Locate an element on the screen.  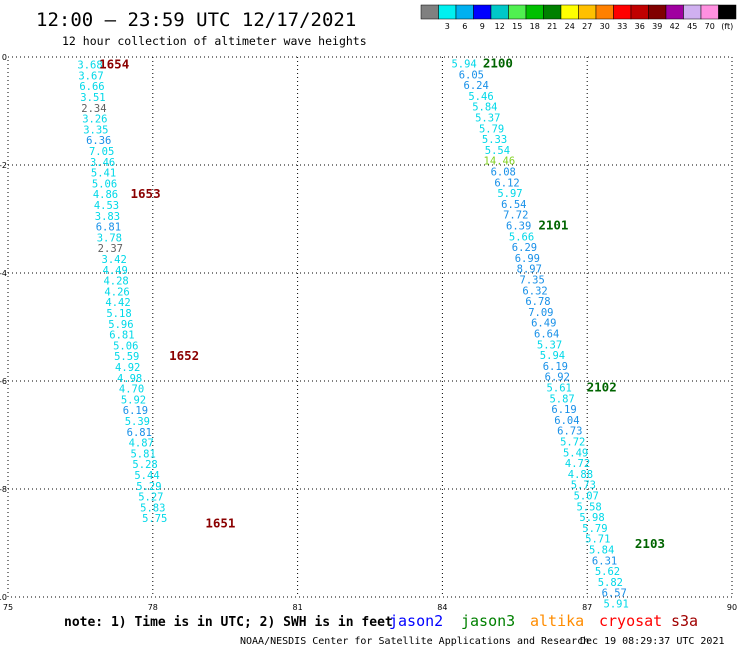
wave-height-value: 4.26 is located at coordinates (116, 292).